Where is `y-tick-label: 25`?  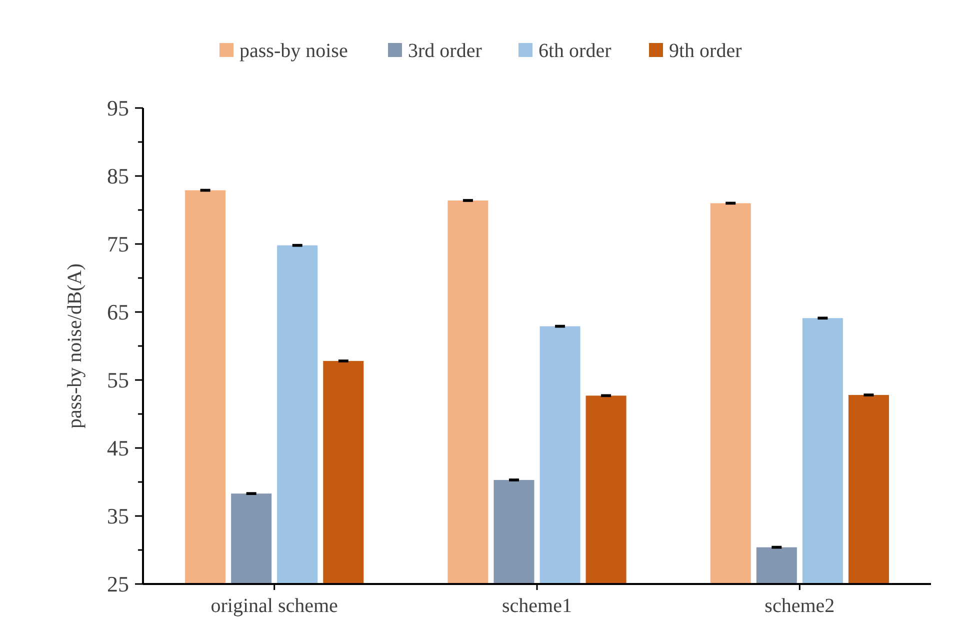 y-tick-label: 25 is located at coordinates (118, 584).